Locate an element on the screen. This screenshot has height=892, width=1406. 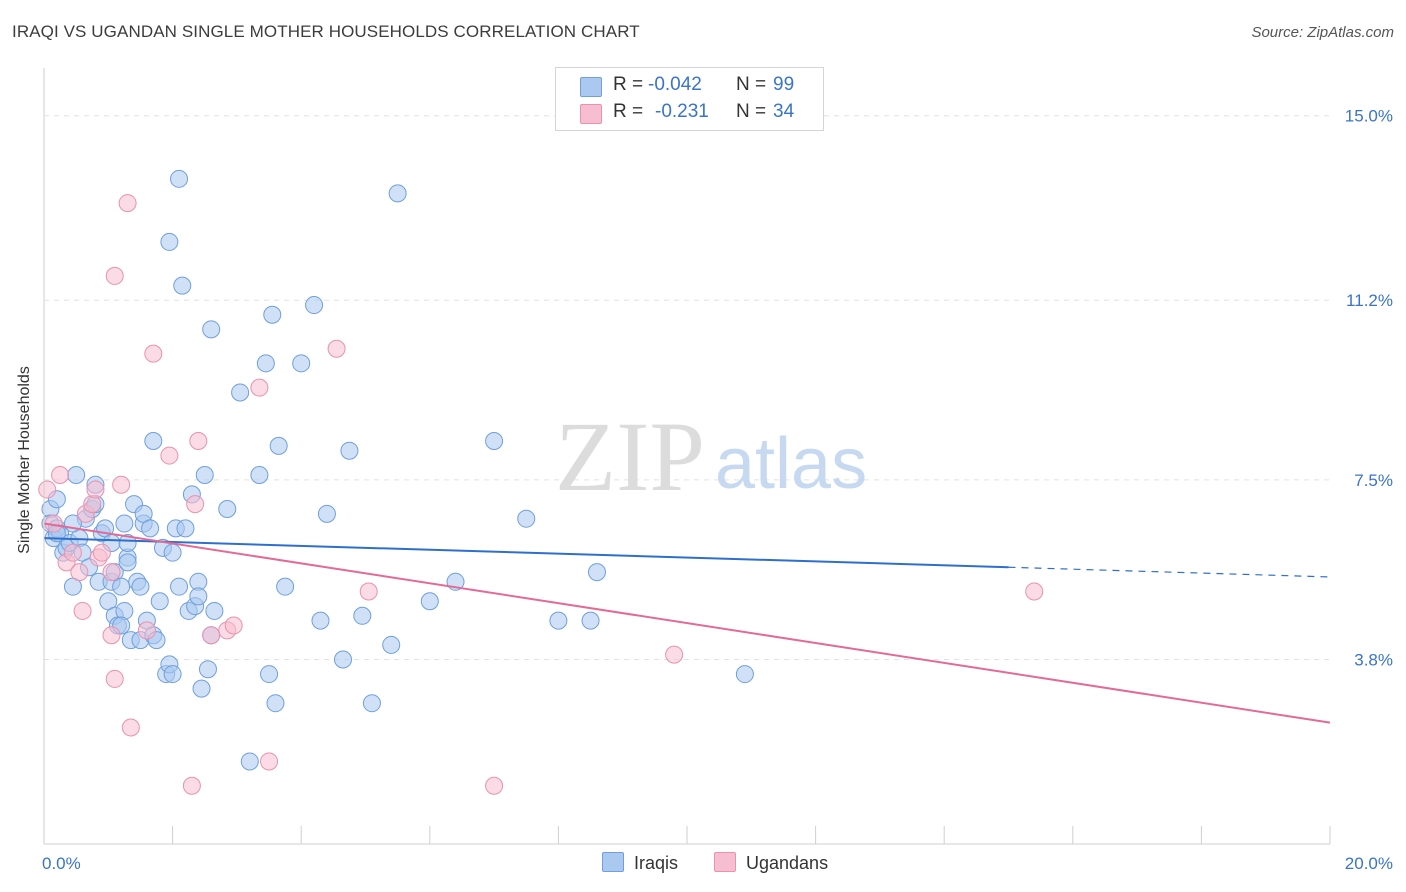
ugandans-n-value: 34 is located at coordinates (784, 111).